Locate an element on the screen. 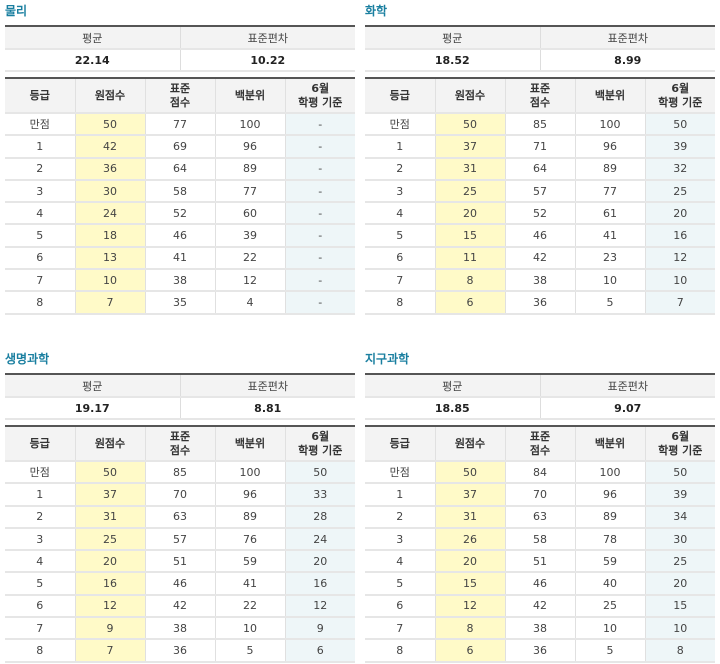  percentile-cell: 60 is located at coordinates (249, 214).